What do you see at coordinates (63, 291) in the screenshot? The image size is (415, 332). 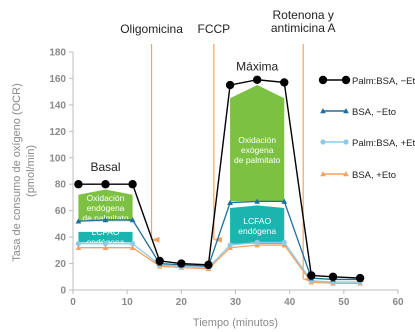 I see `y-tick-label: 0` at bounding box center [63, 291].